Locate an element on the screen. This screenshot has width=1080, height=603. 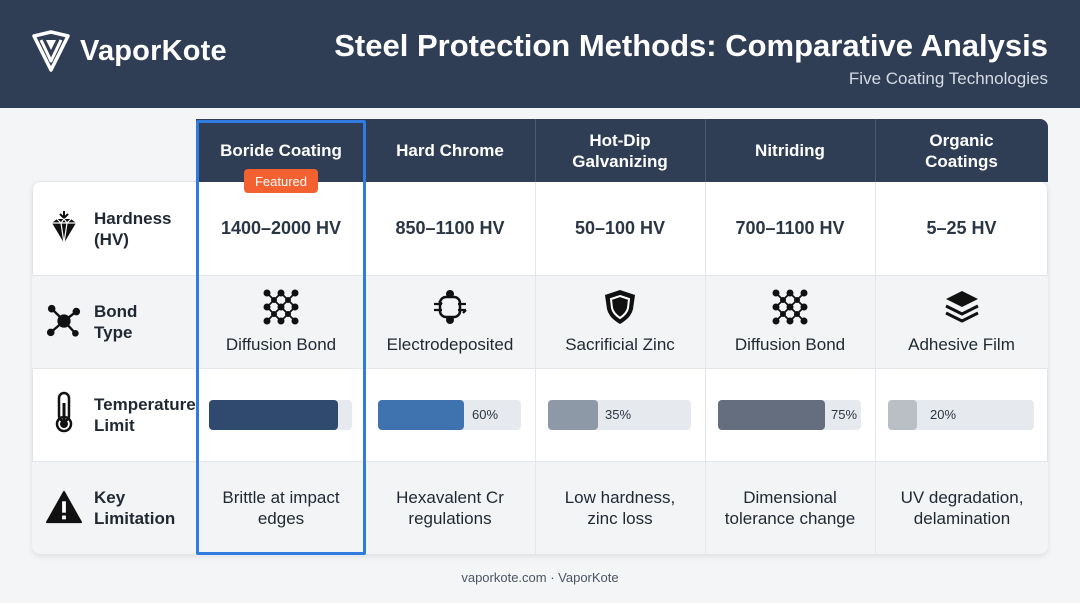
row-label-bond: Bond Type is located at coordinates (114, 321).